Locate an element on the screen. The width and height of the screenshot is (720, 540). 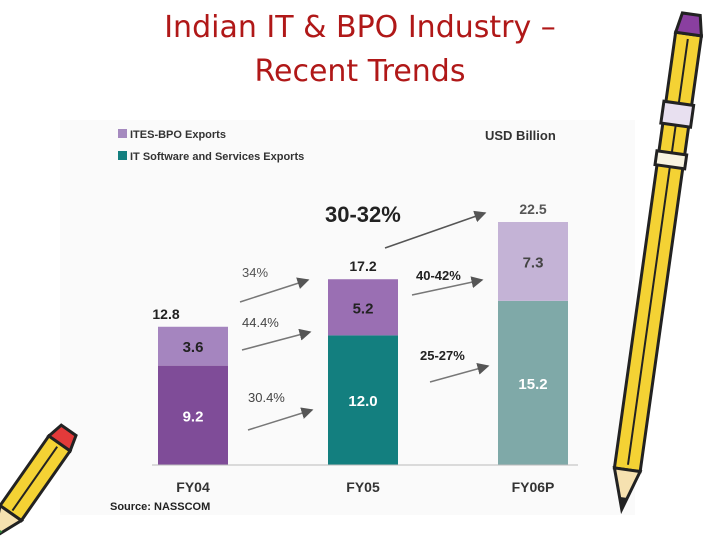
data-label-bpo-fy04: 3.6 is located at coordinates (193, 347).